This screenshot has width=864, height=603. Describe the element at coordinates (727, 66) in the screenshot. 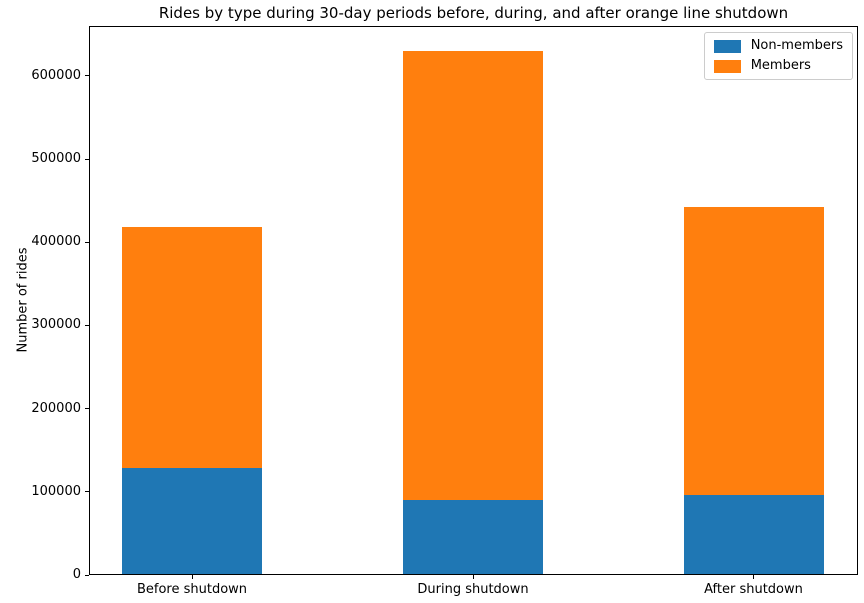

I see `legend-swatch-members` at that location.